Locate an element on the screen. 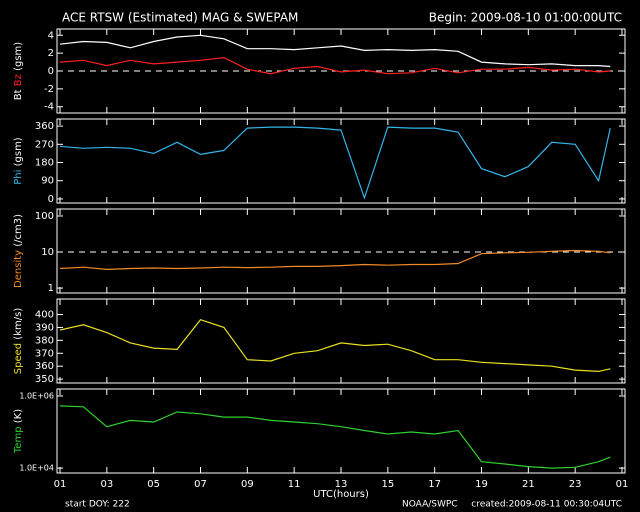 The image size is (640, 512). y-tick-label: 4 is located at coordinates (51, 35).